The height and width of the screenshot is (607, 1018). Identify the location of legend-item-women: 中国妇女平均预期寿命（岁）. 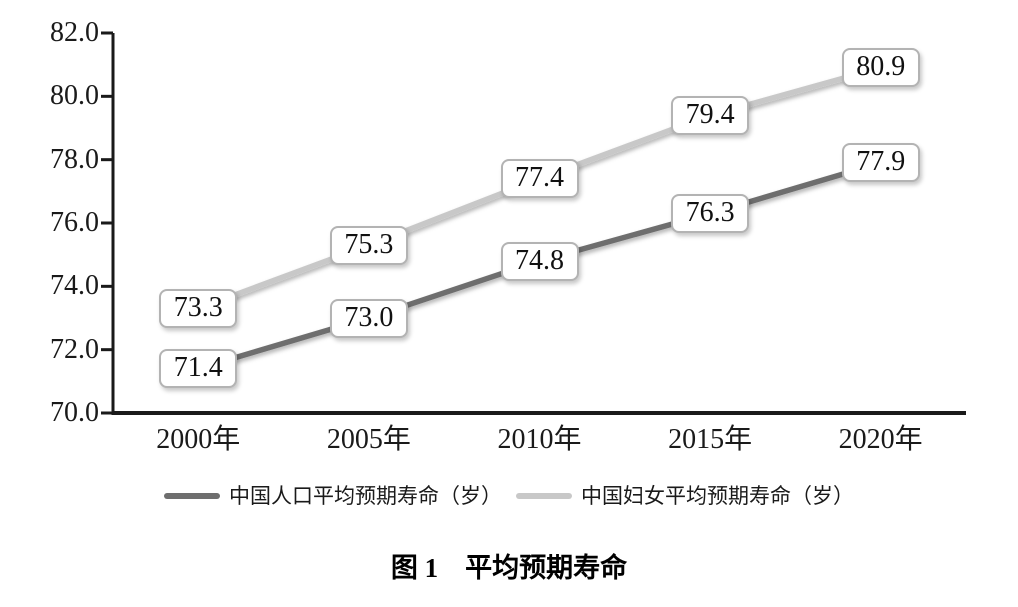
(685, 496).